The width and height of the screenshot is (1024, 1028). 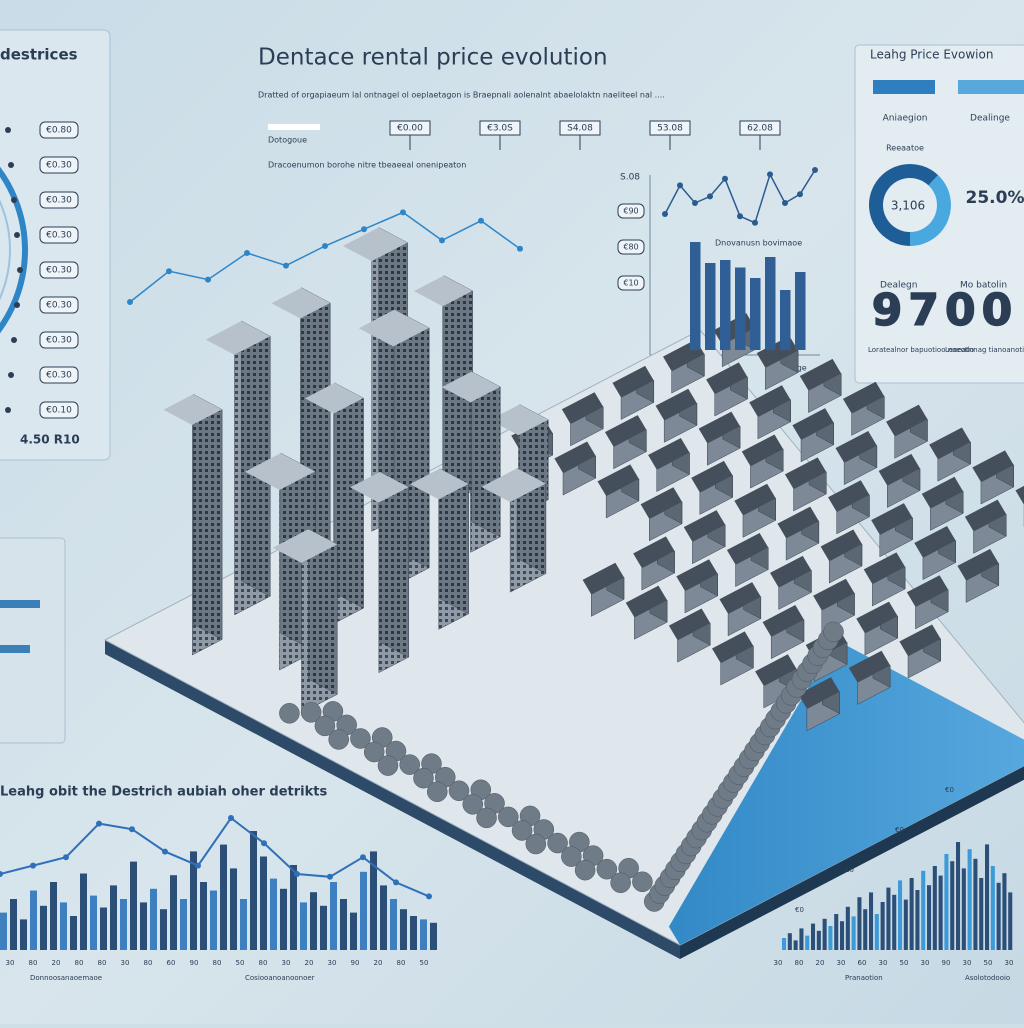 I want to click on x-tick-label: 20, so click(x=378, y=963).